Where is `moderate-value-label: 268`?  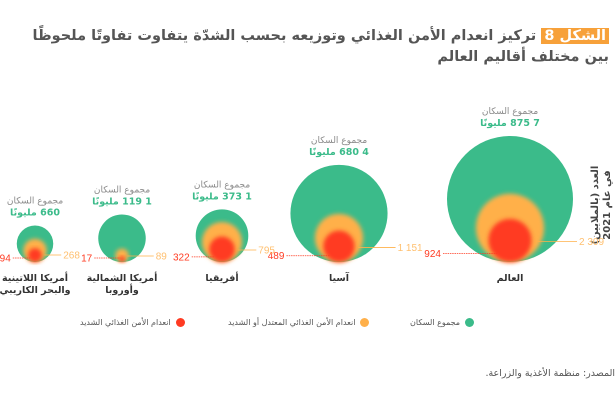 moderate-value-label: 268 is located at coordinates (71, 256).